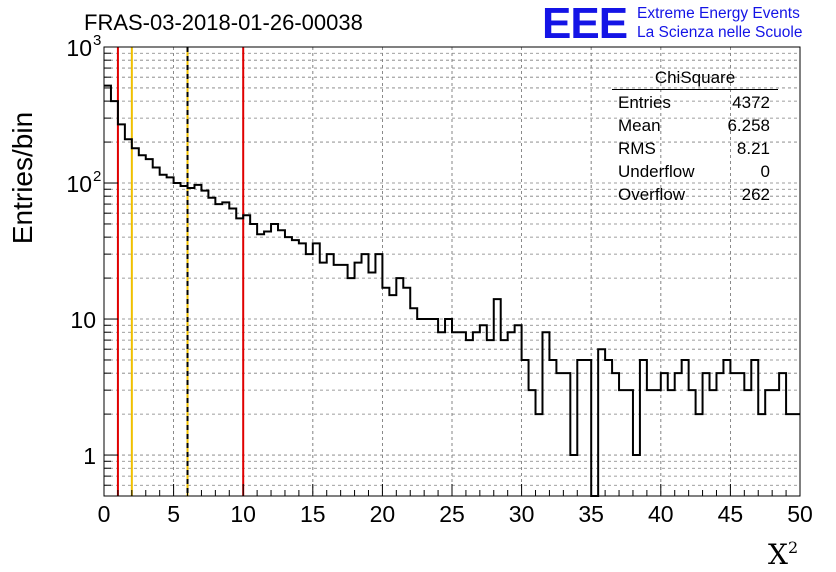 This screenshot has width=836, height=572. I want to click on y-tick-label: 1, so click(89, 456).